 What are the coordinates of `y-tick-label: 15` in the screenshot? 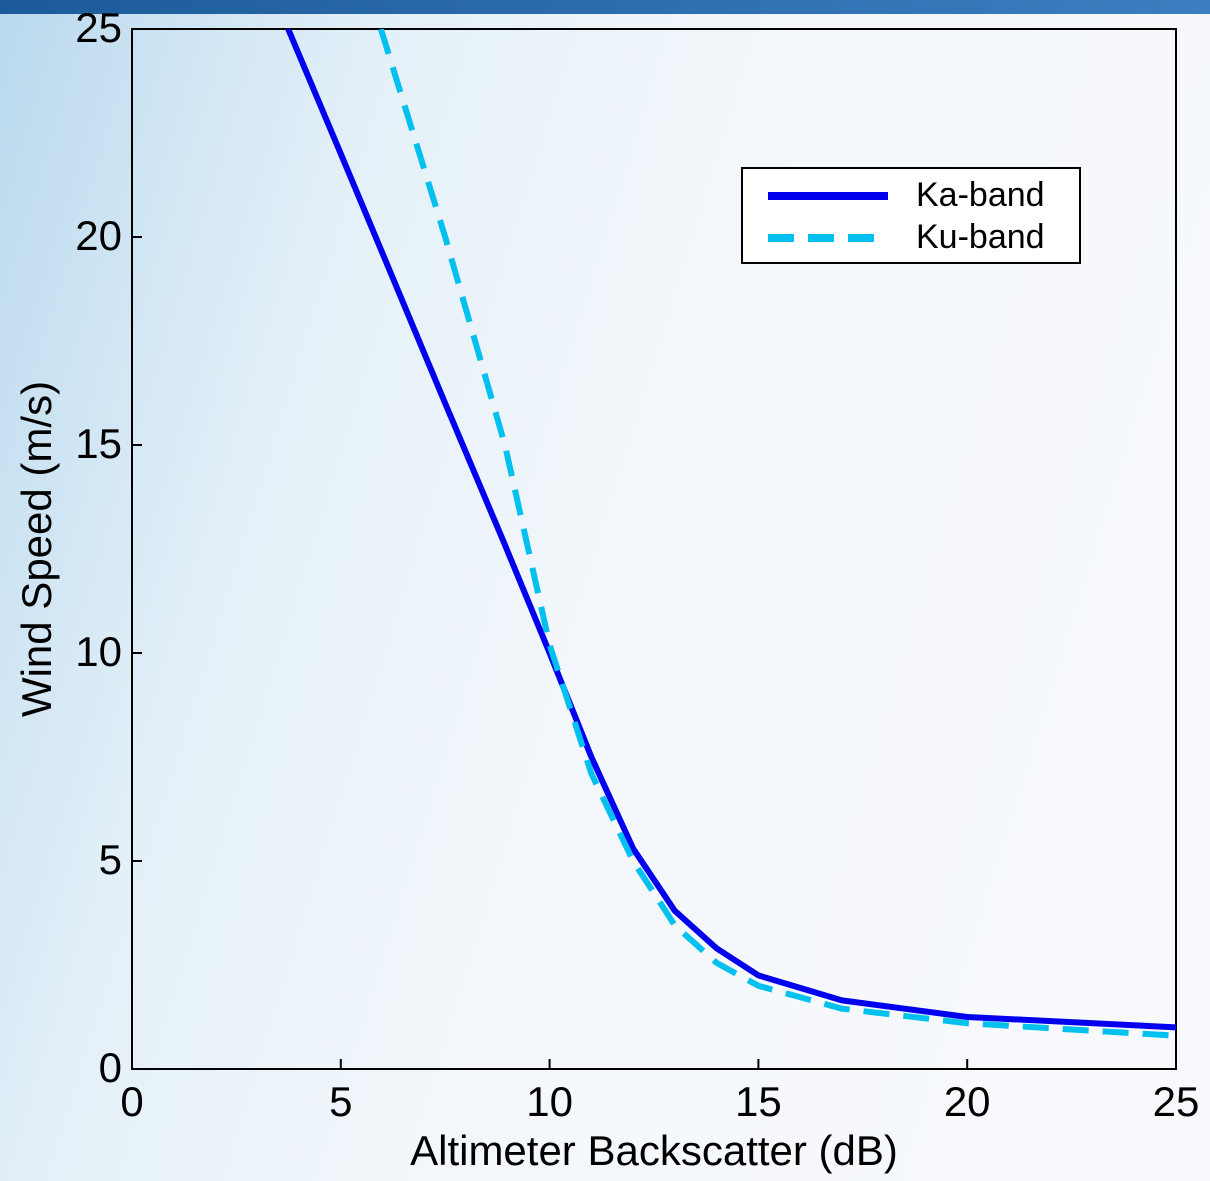 It's located at (98, 443).